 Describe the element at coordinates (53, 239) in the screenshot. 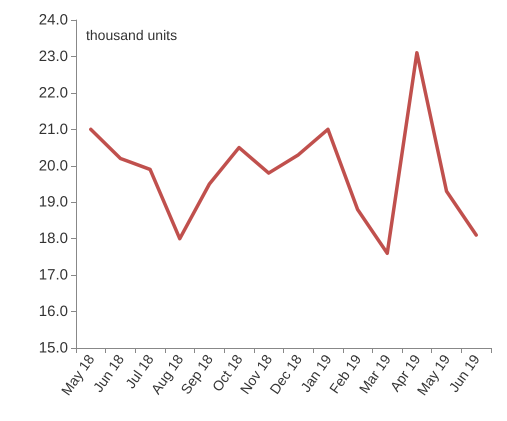

I see `y-tick-label: 18.0` at that location.